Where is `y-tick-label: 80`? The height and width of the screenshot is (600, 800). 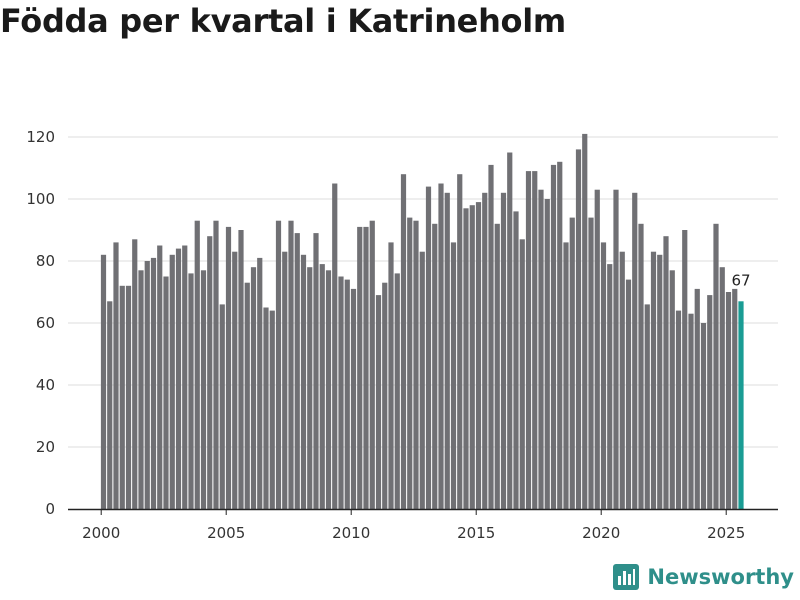
y-tick-label: 80 is located at coordinates (45, 261).